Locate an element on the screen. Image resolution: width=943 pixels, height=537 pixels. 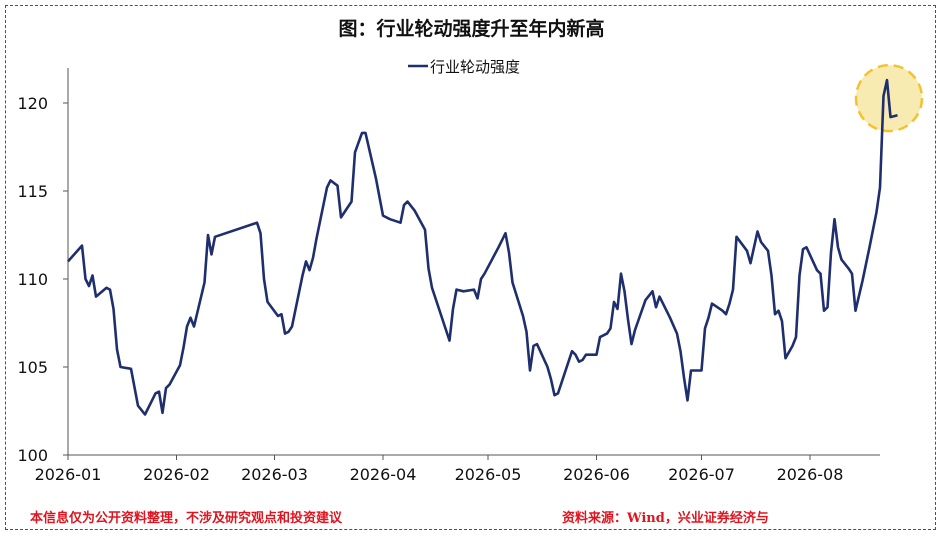
y-tick-label: 120 is located at coordinates (32, 103).